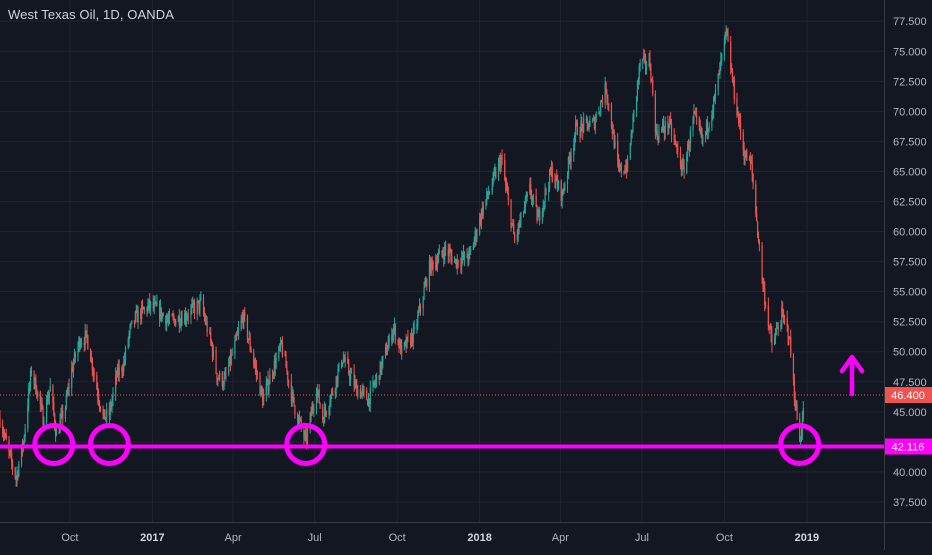 Image resolution: width=932 pixels, height=555 pixels. What do you see at coordinates (479, 538) in the screenshot?
I see `x-tick-label: 2018` at bounding box center [479, 538].